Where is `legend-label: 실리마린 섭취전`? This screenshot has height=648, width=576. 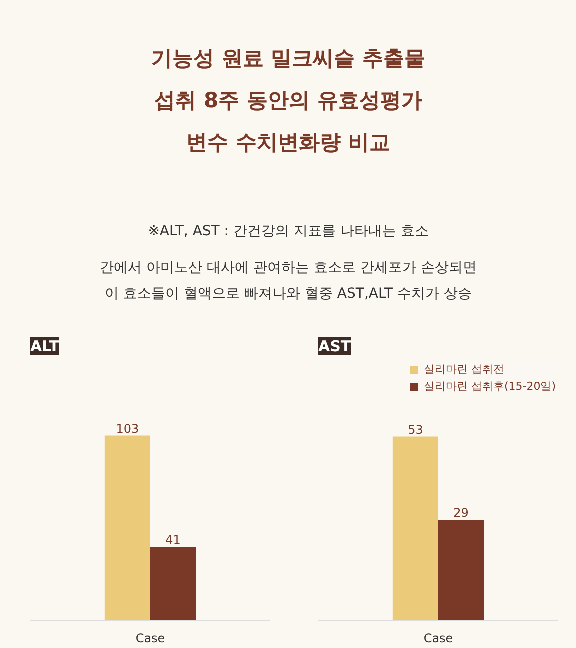 legend-label: 실리마린 섭취전 is located at coordinates (464, 369).